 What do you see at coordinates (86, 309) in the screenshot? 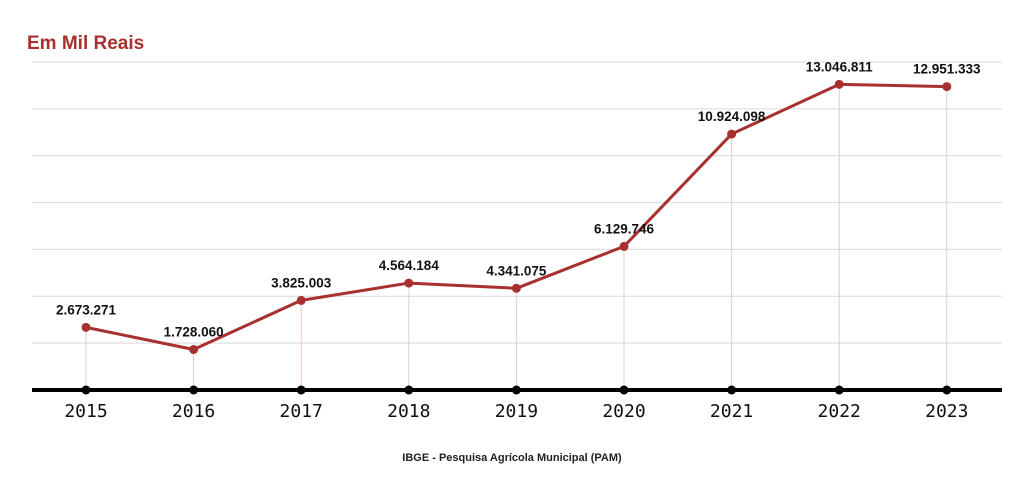
I see `data-label: 2.673.271` at bounding box center [86, 309].